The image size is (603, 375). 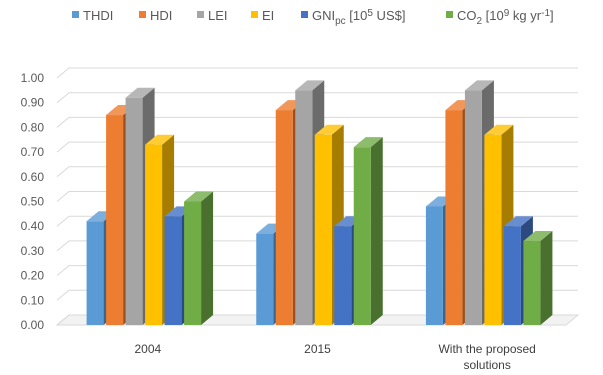 I want to click on y-tick-label: 0.90, so click(x=33, y=103).